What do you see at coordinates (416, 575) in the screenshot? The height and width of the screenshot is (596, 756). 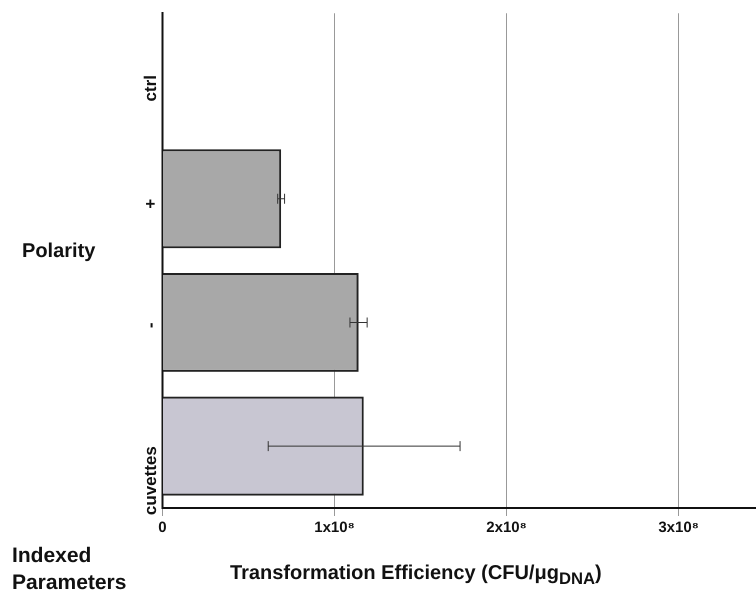 I see `x-axis-title: Transformation Efficiency (CFU/μg$_{DNA}$)` at bounding box center [416, 575].